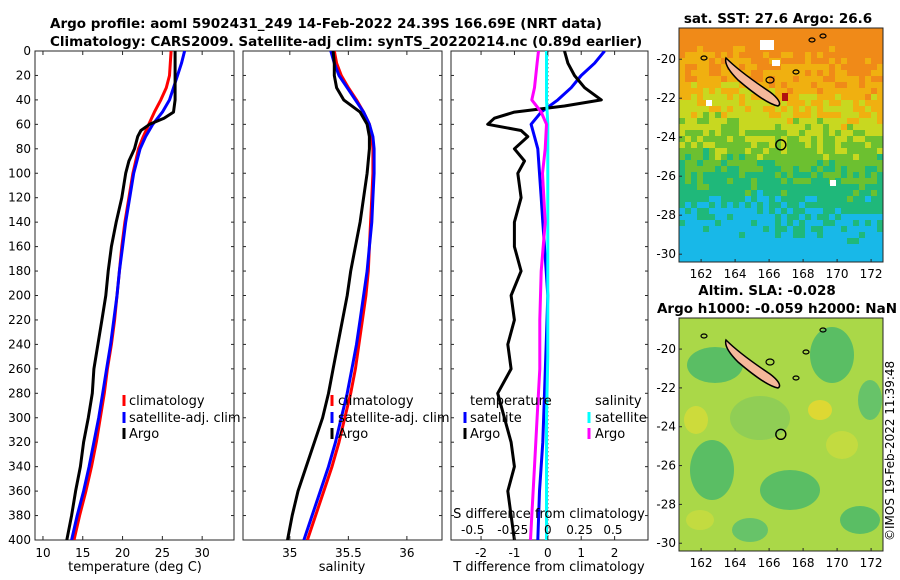 The width and height of the screenshot is (900, 580). I want to click on map-lon-label: 164, so click(735, 563).